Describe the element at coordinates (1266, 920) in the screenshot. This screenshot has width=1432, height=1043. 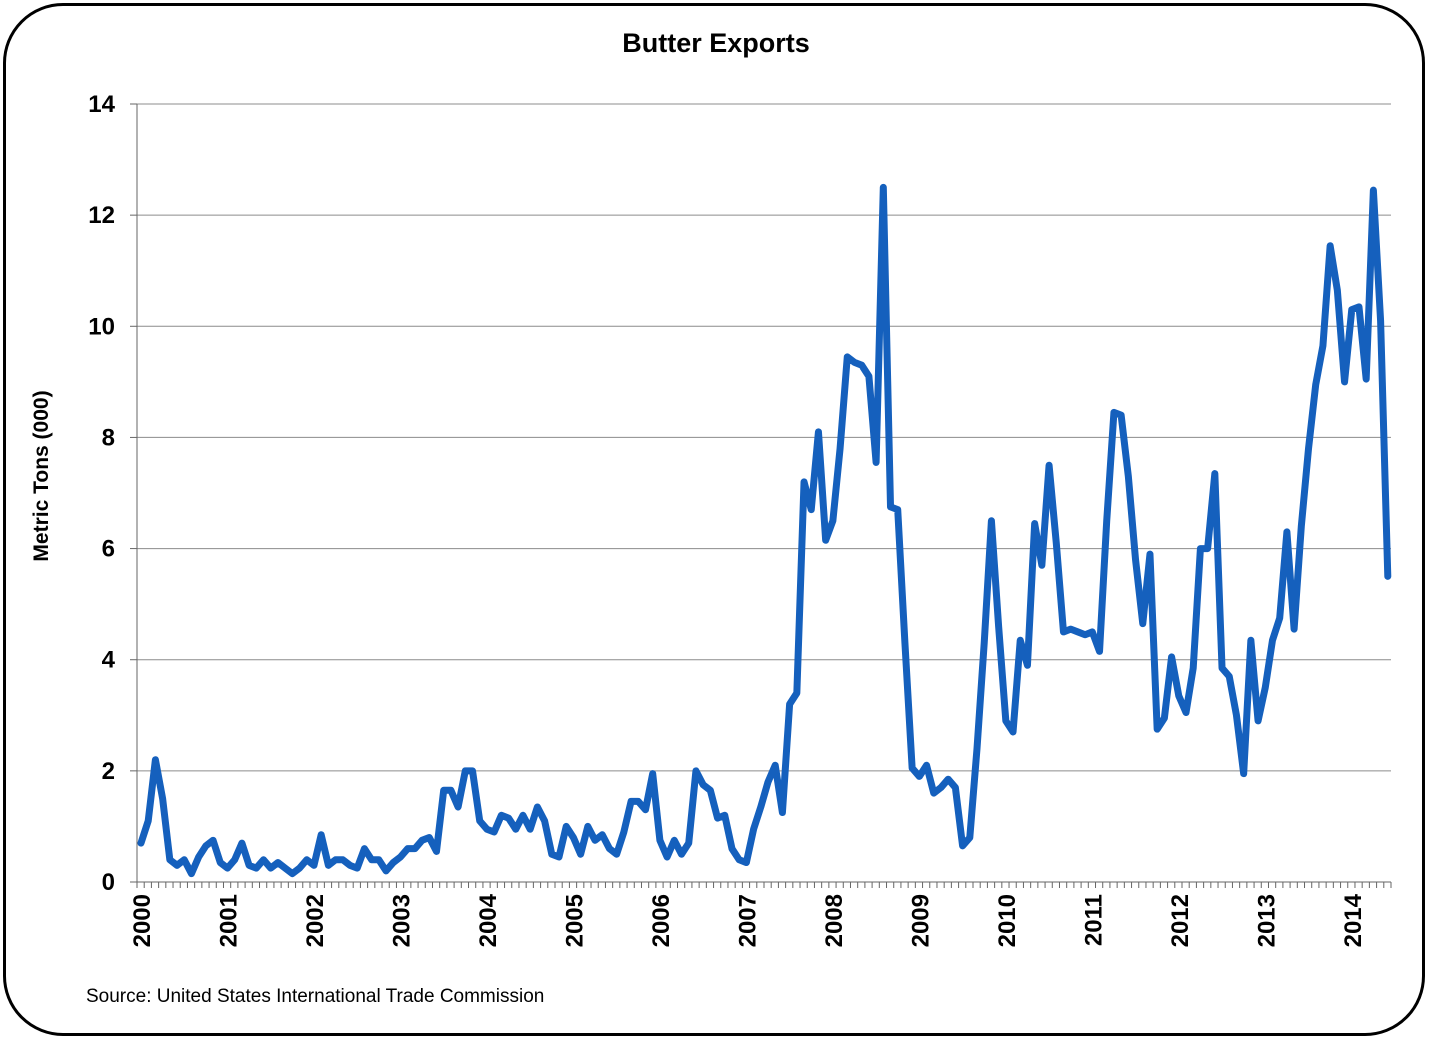
I see `x-tick-label: 2013` at that location.